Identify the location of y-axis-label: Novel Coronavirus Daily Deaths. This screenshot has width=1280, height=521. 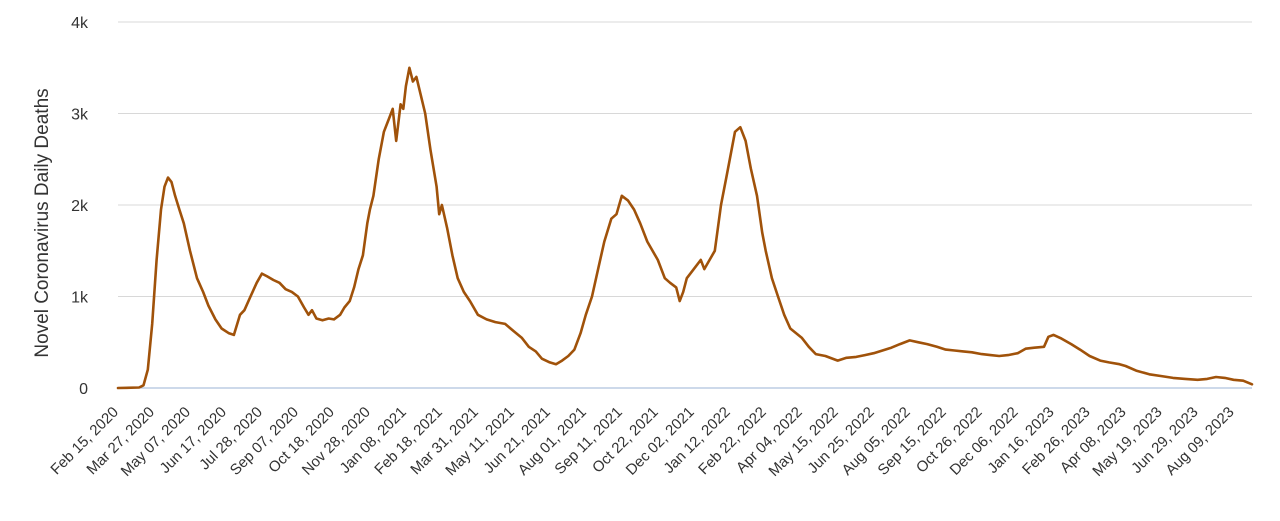
(42, 222).